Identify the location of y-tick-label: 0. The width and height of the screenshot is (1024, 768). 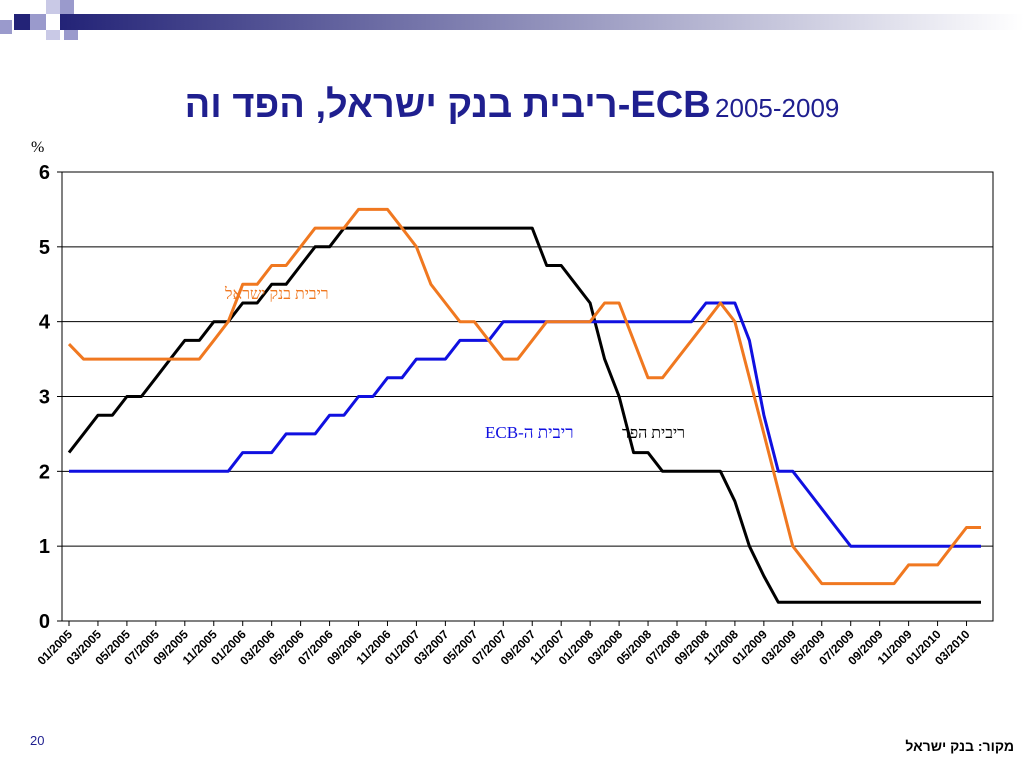
(44, 622).